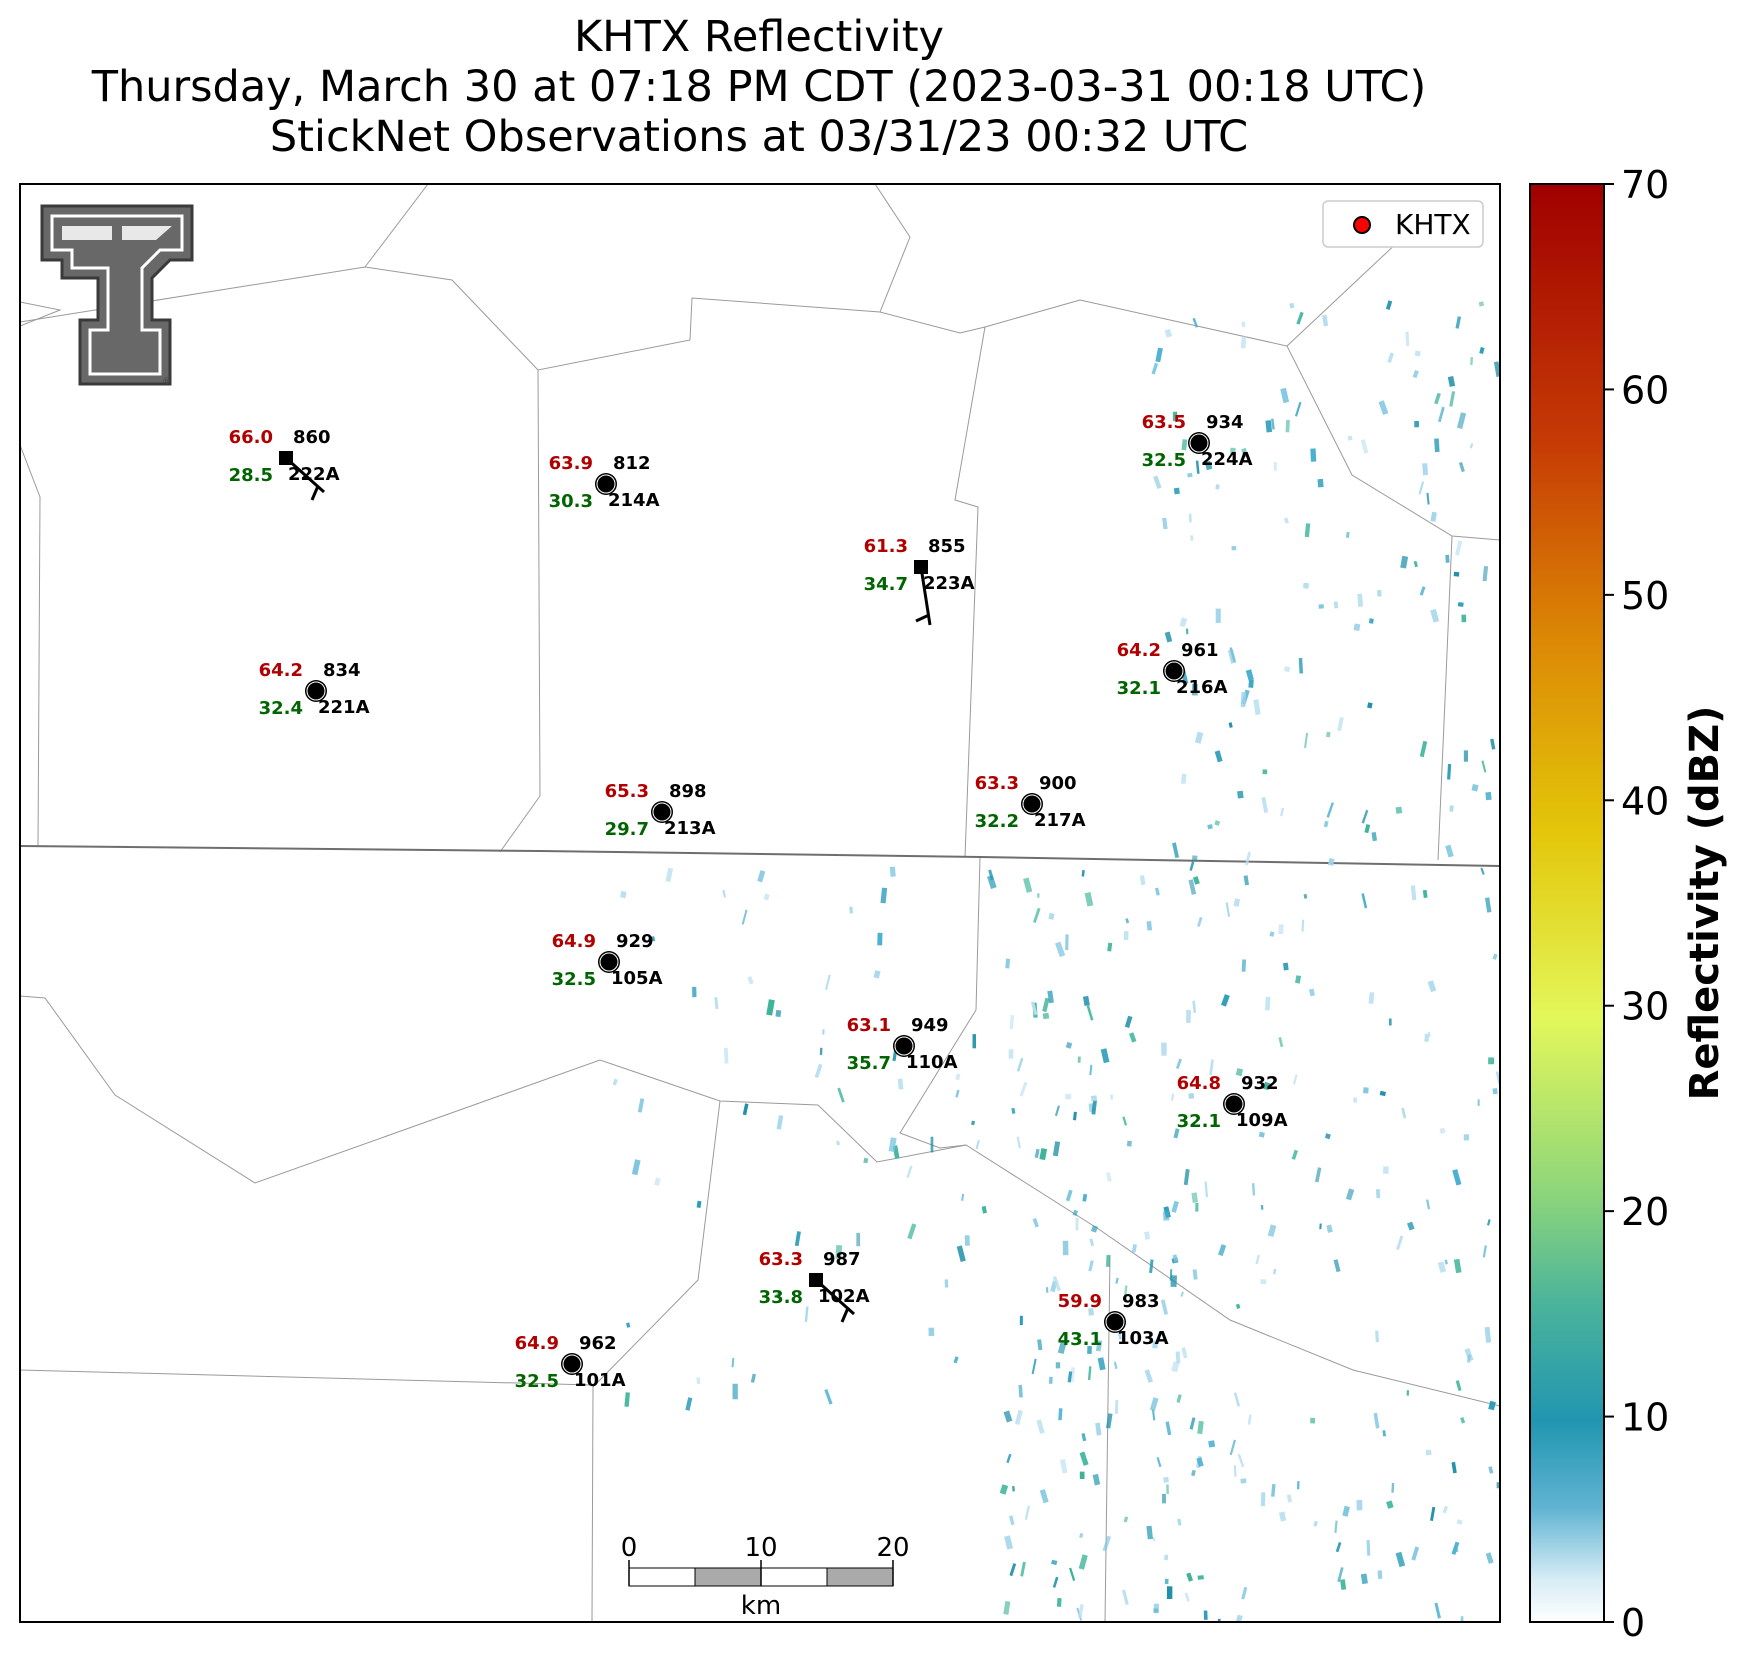  I want to click on station-id: 214A, so click(634, 500).